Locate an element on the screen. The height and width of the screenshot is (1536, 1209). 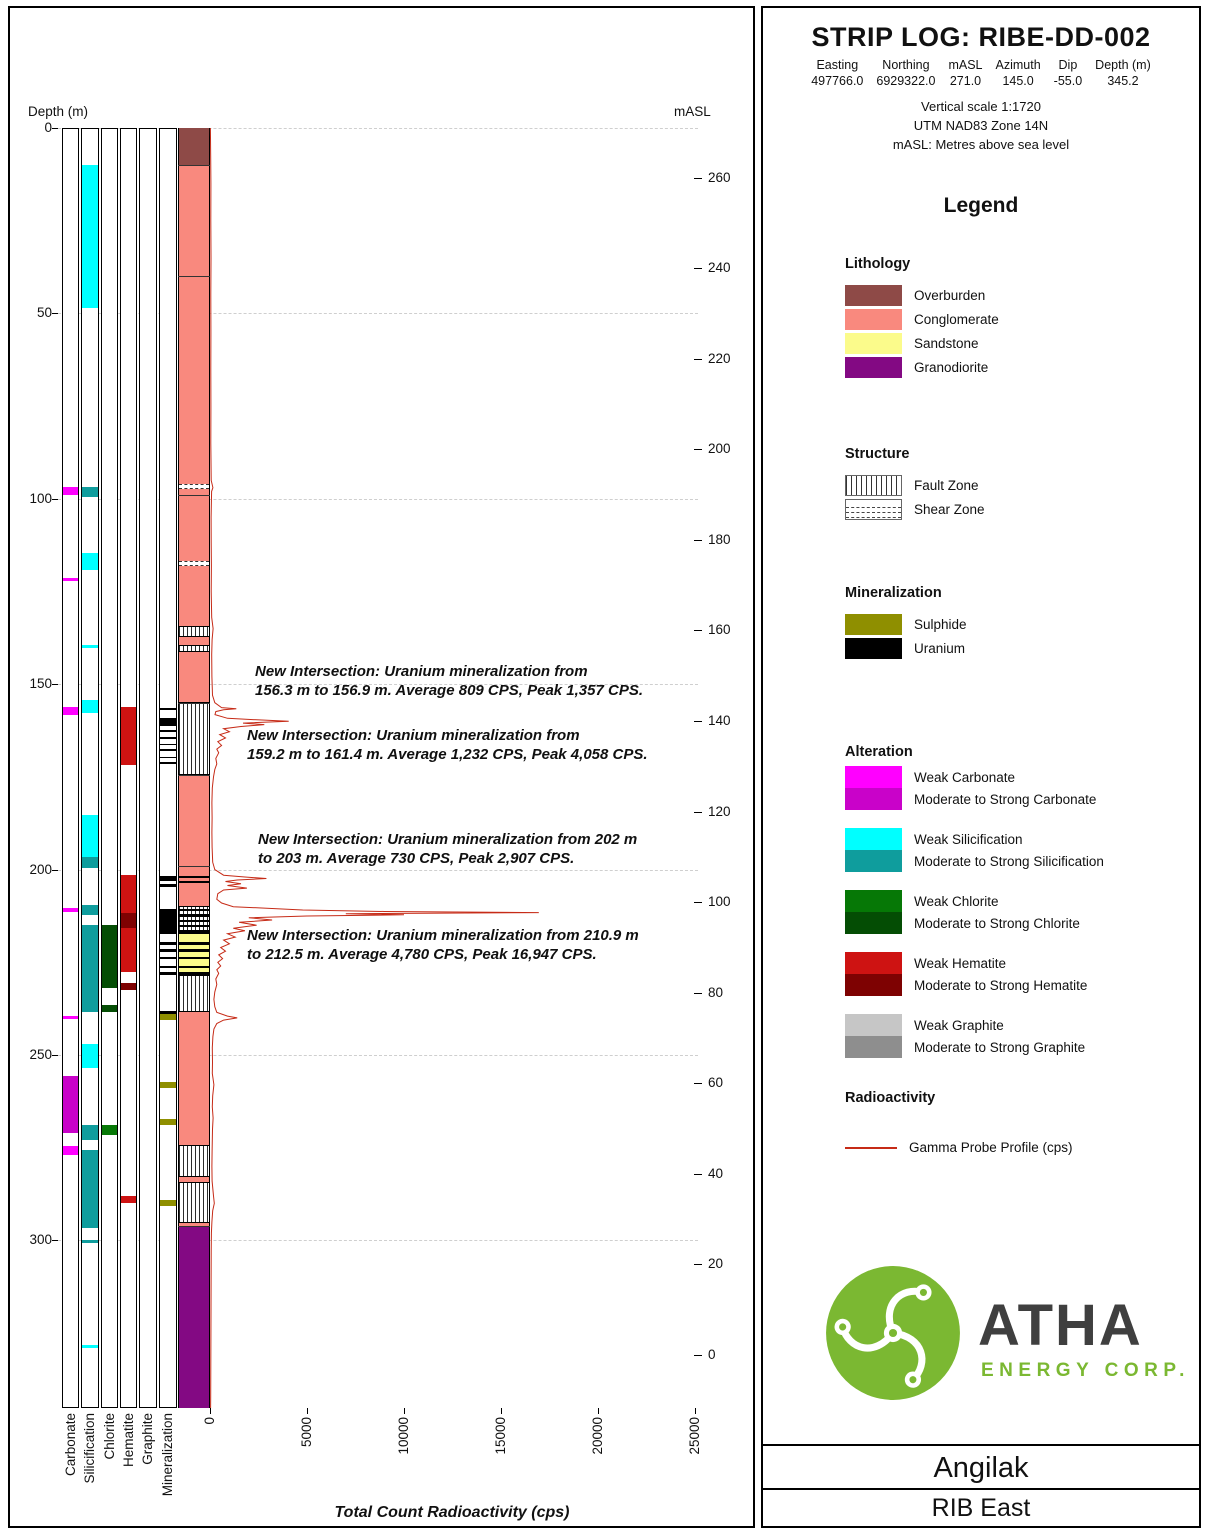
masl-axis-title: mASL is located at coordinates (692, 111).